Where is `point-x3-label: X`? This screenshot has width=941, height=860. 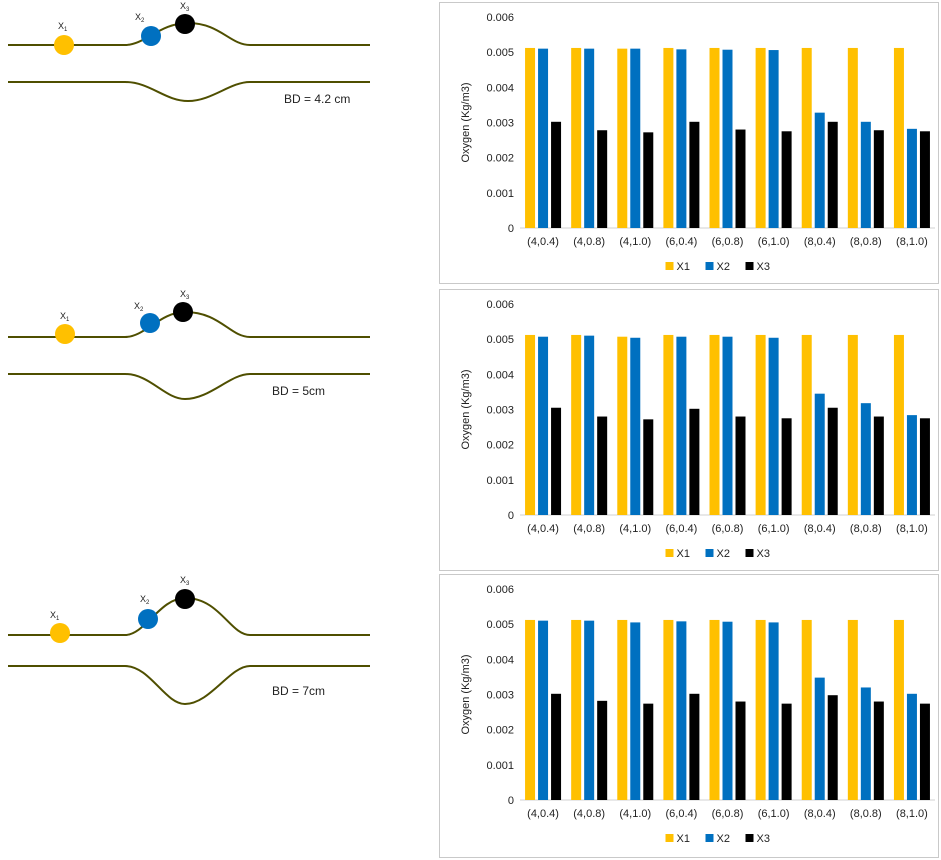
point-x3-label: X is located at coordinates (183, 580).